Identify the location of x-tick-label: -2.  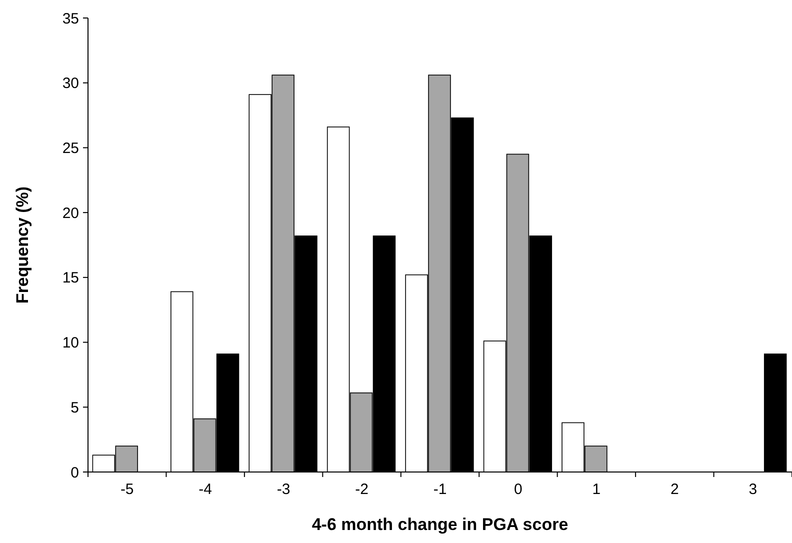
(361, 489).